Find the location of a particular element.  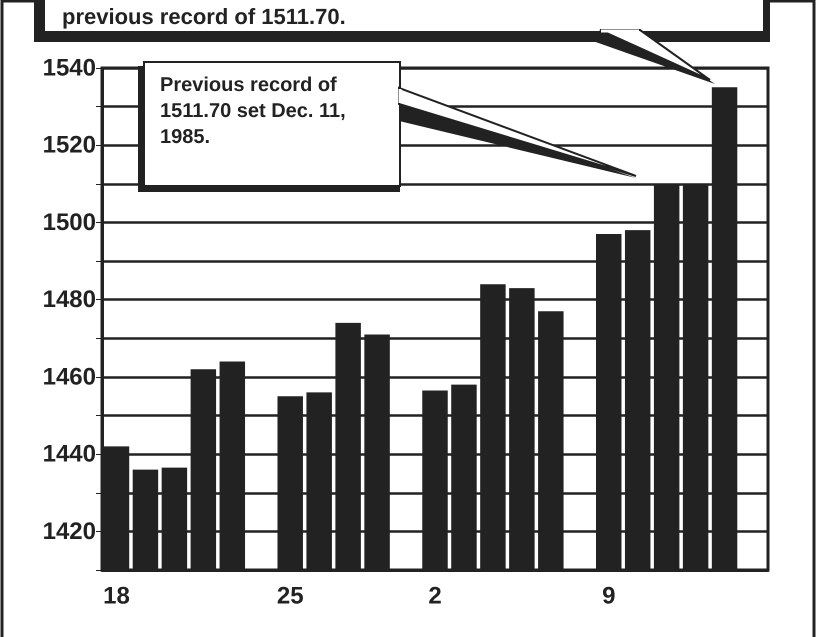

y-tick-label: 1500 is located at coordinates (69, 222).